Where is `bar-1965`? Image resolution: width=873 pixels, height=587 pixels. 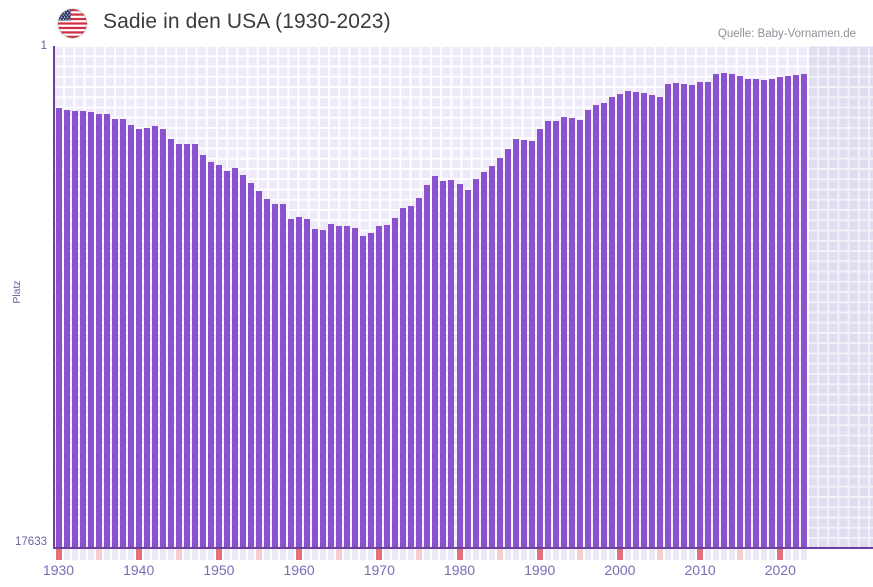 bar-1965 is located at coordinates (339, 386).